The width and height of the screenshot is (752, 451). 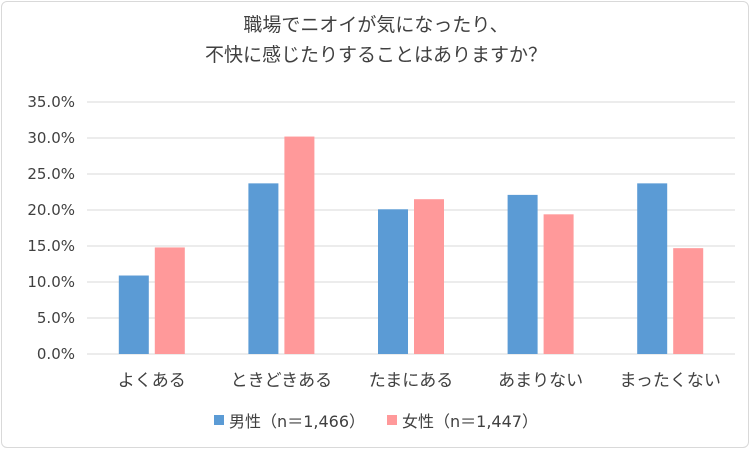 What do you see at coordinates (470, 421) in the screenshot?
I see `legend-label-female: 女性（n＝1,447）` at bounding box center [470, 421].